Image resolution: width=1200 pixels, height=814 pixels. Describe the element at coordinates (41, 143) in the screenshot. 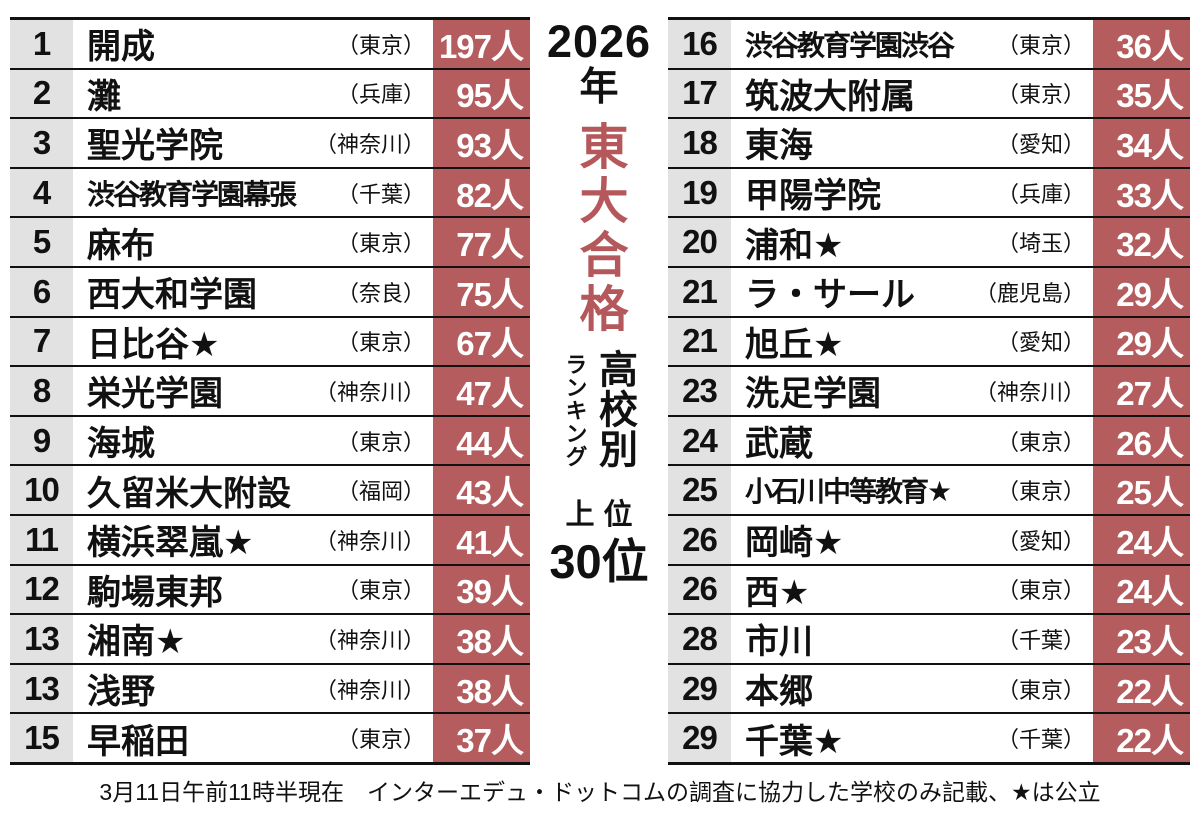

I see `rank-cell: 3` at that location.